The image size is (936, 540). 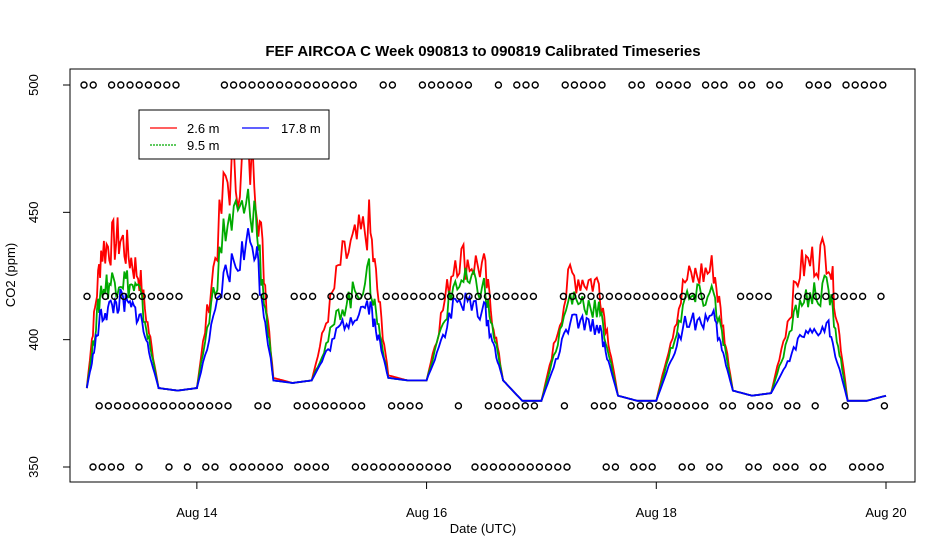 I want to click on x-tick-label-3: Aug 20, so click(x=885, y=512).